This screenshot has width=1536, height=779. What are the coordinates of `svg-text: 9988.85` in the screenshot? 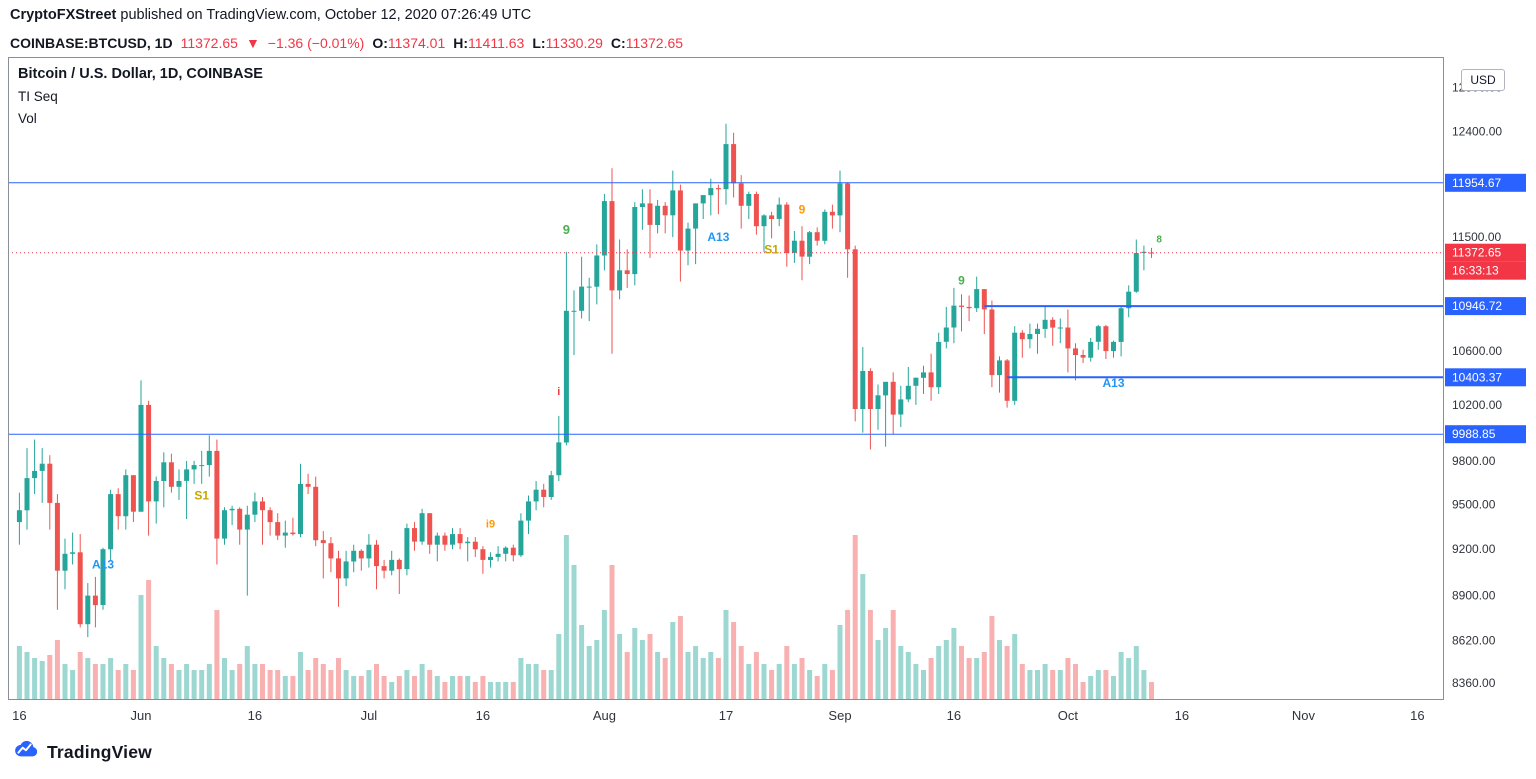 It's located at (1474, 434).